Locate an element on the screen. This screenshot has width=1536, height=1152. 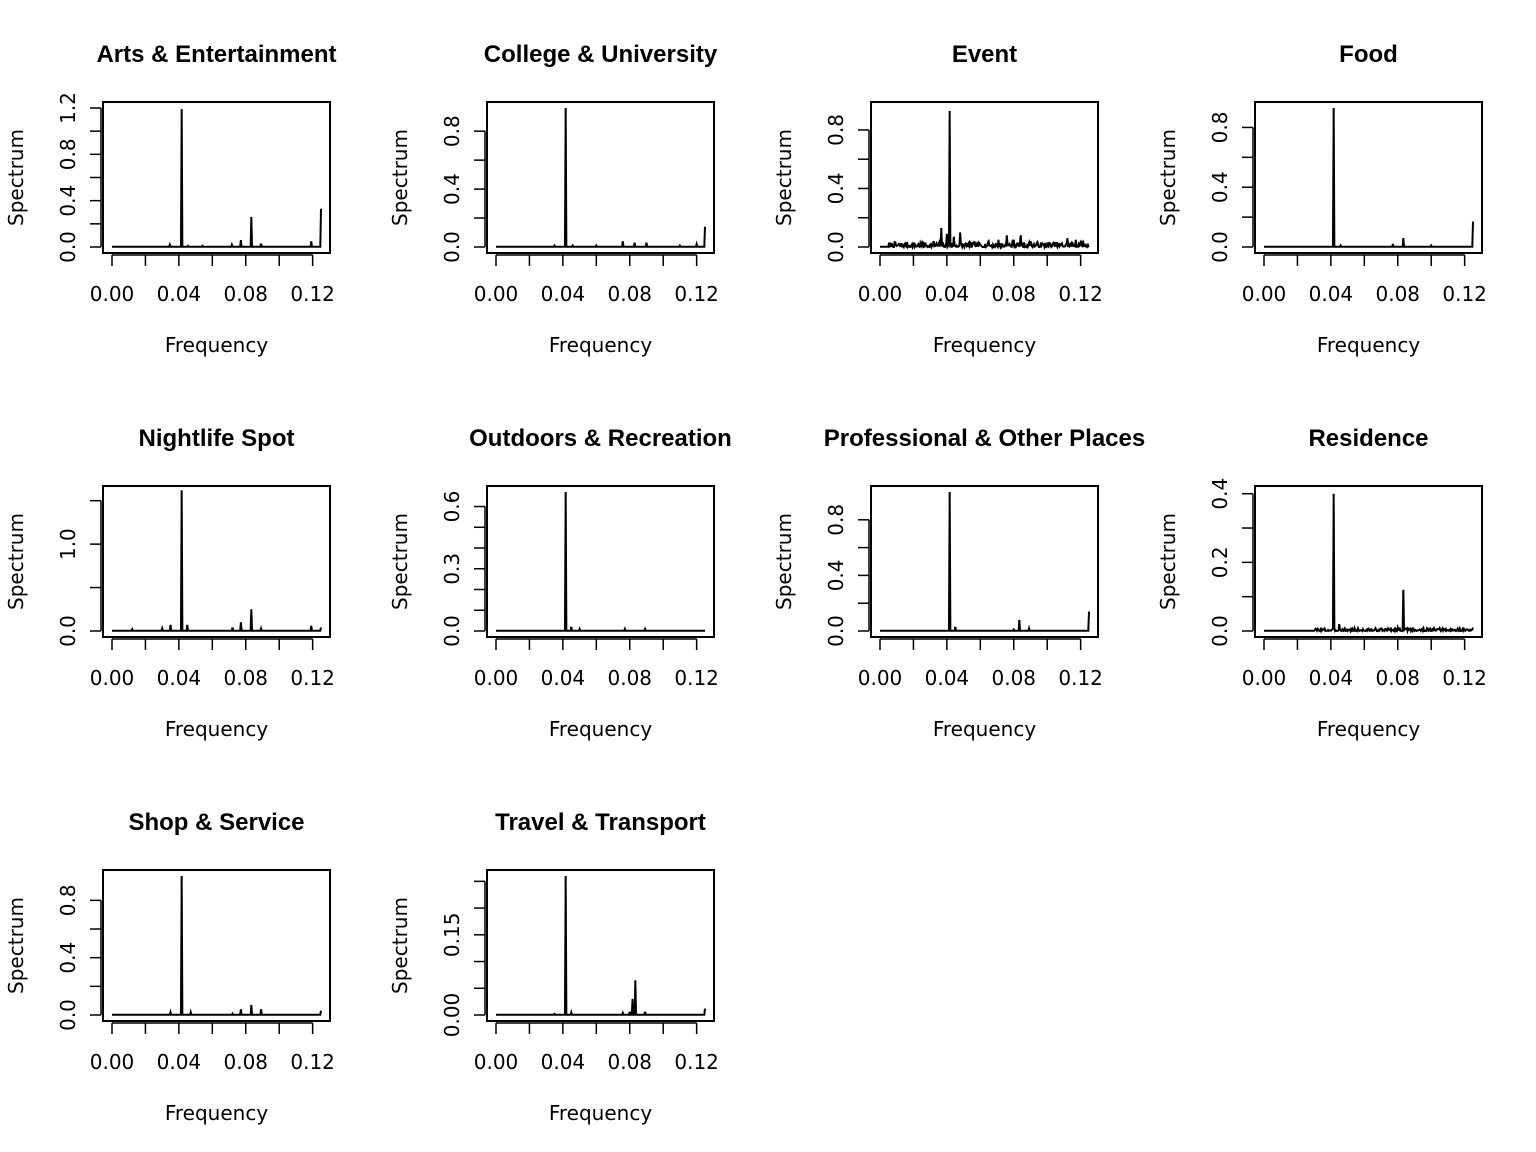
y-tick-label: 0.15 is located at coordinates (452, 935).